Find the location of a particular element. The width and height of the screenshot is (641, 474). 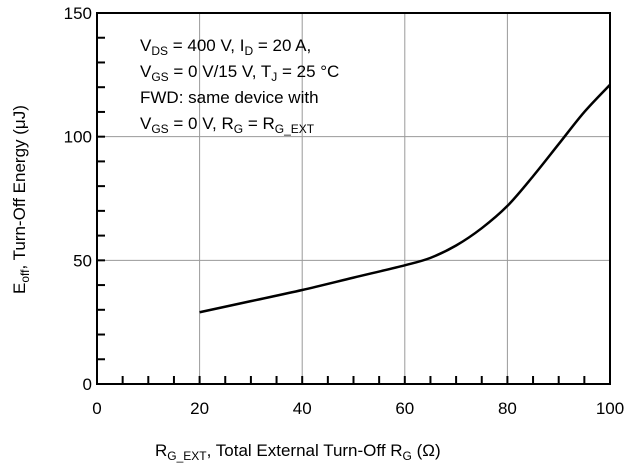

y-tick-label: 0 is located at coordinates (87, 384).